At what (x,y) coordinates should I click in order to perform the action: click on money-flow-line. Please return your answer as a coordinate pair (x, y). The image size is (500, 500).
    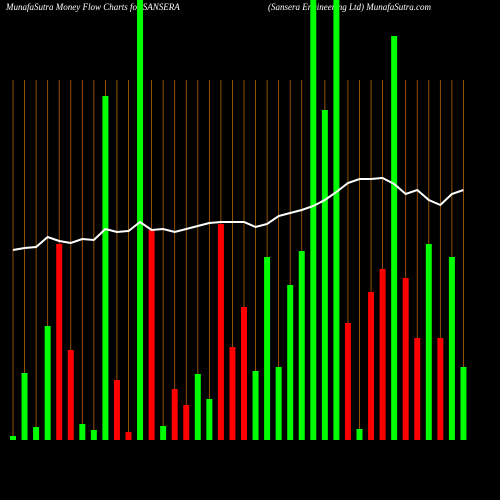
    Looking at the image, I should click on (238, 213).